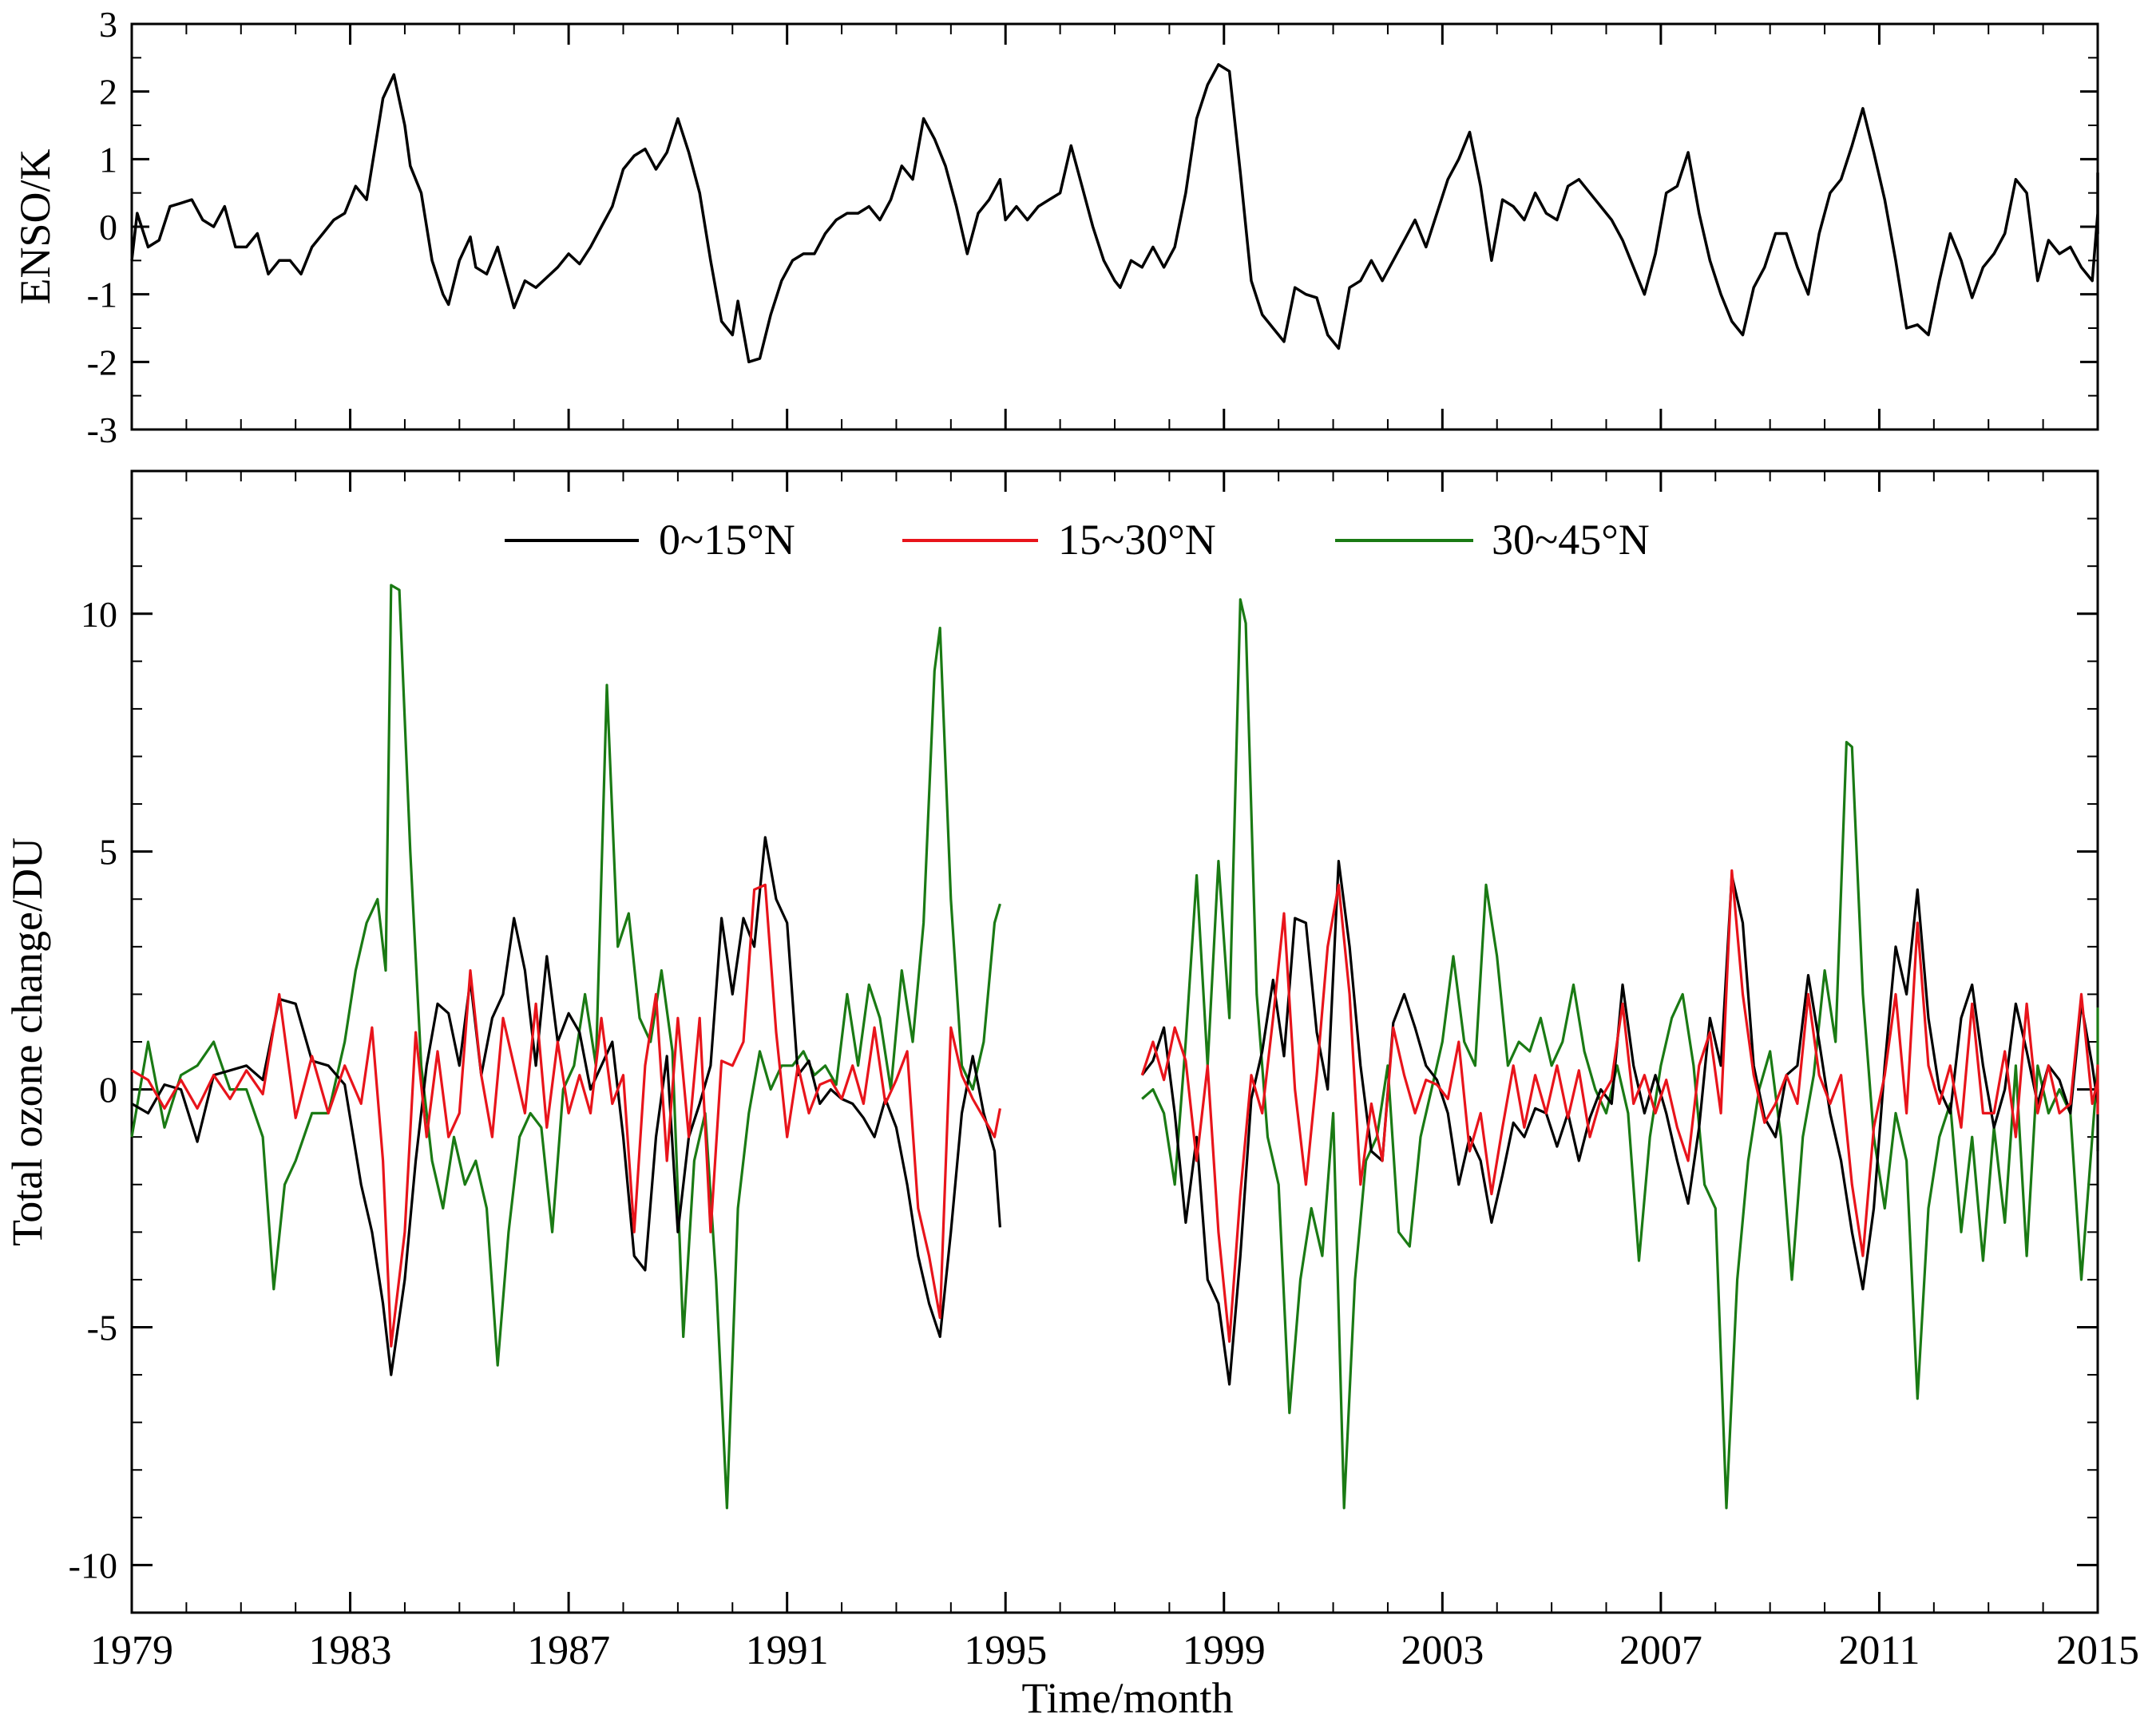 This screenshot has width=2156, height=1730. I want to click on enso-ytick-label: -2, so click(102, 362).